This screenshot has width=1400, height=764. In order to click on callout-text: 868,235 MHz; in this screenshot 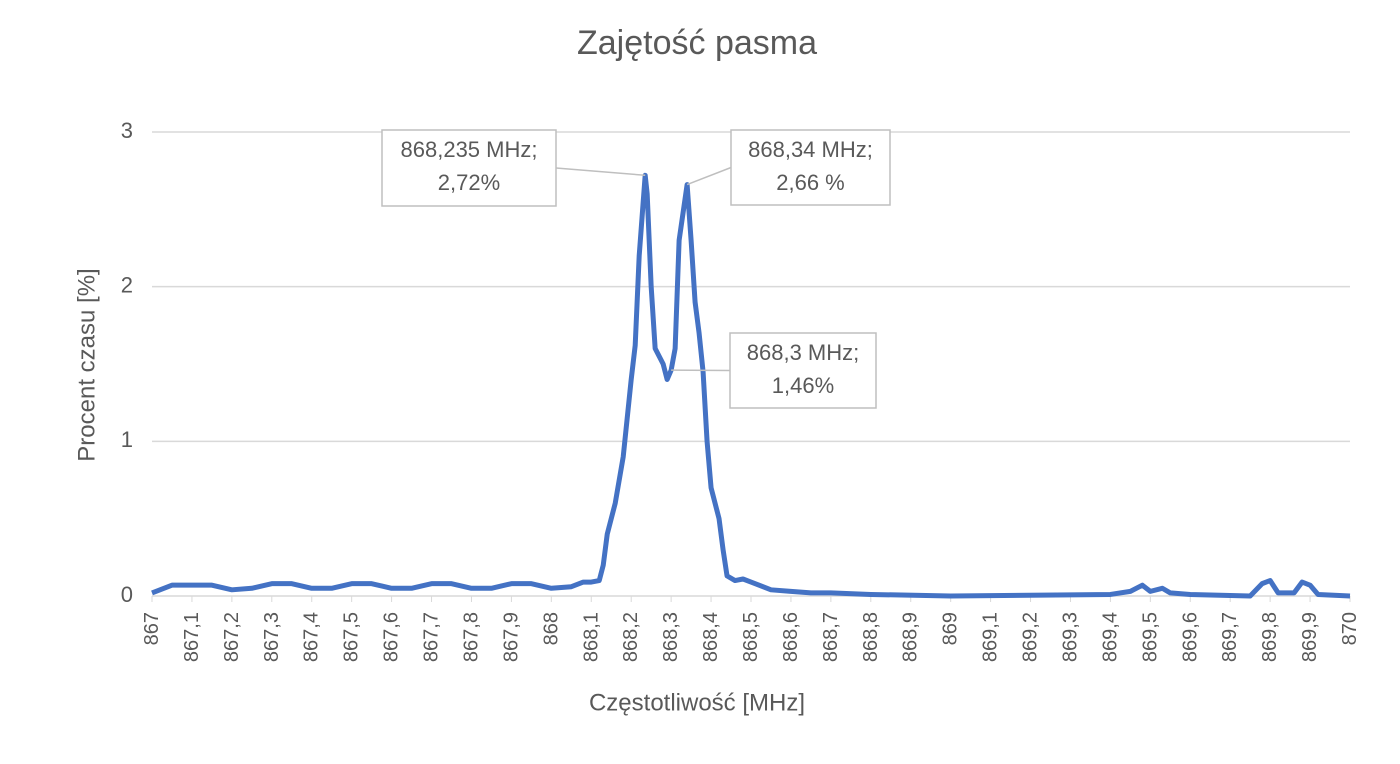, I will do `click(469, 149)`.